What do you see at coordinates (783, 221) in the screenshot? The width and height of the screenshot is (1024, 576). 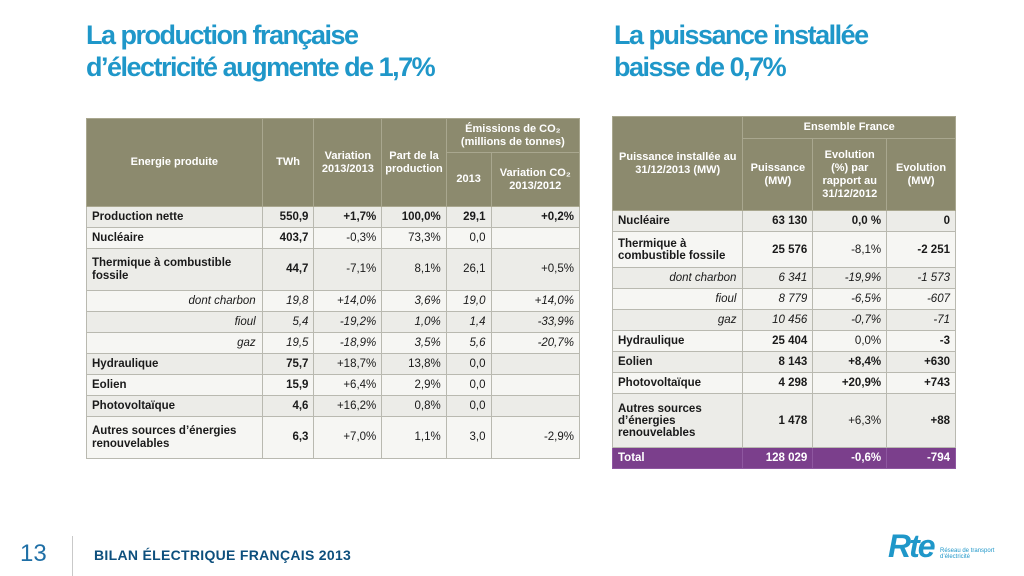 I see `table-row: Nucléaire 63 130 0,0 % 0` at bounding box center [783, 221].